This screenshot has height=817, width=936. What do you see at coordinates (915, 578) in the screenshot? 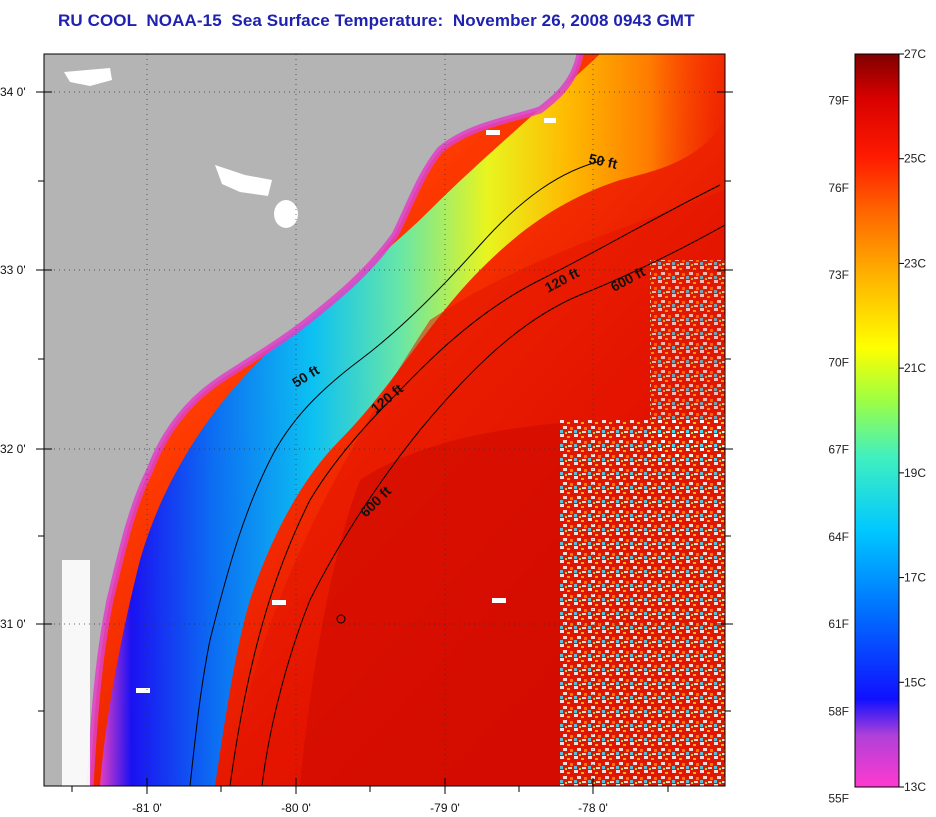
I see `colorbar-celsius-label: 17C` at bounding box center [915, 578].